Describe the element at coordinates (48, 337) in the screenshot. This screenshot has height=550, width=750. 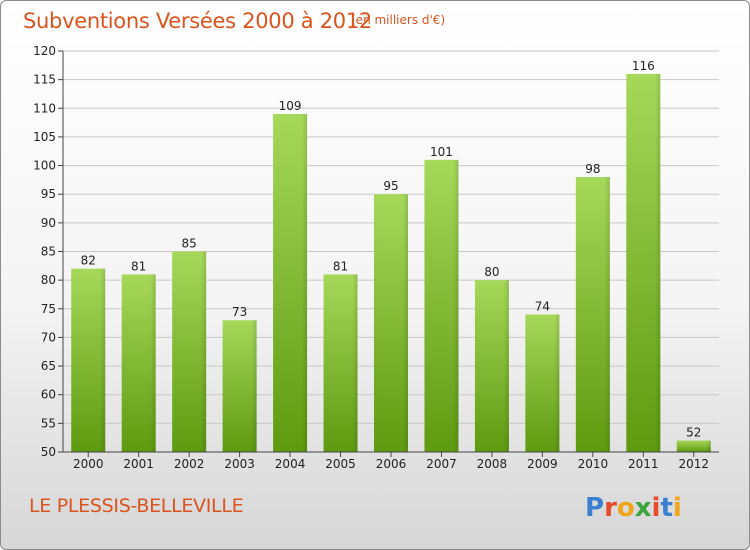
I see `y-tick-label: 70` at that location.